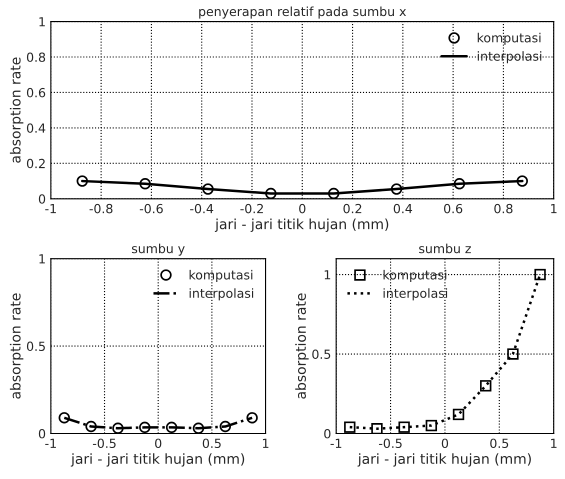 This screenshot has width=565, height=479. Describe the element at coordinates (36, 128) in the screenshot. I see `y-tick-label: 0.4` at that location.